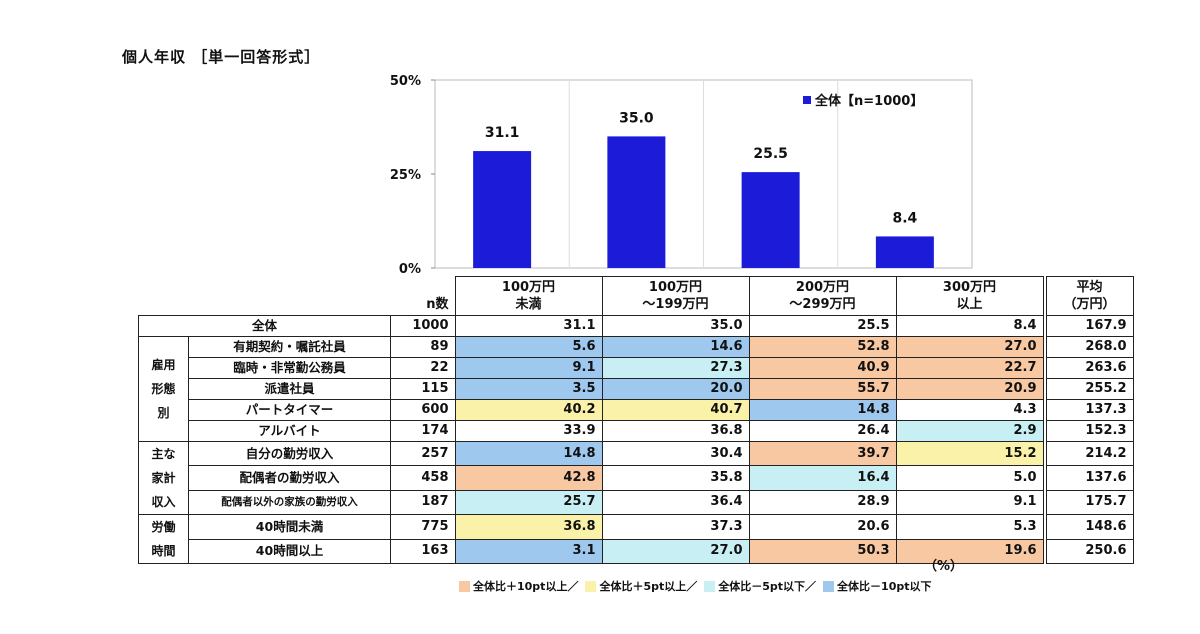 This screenshot has height=634, width=1200. I want to click on value-cell: 4.3, so click(969, 410).